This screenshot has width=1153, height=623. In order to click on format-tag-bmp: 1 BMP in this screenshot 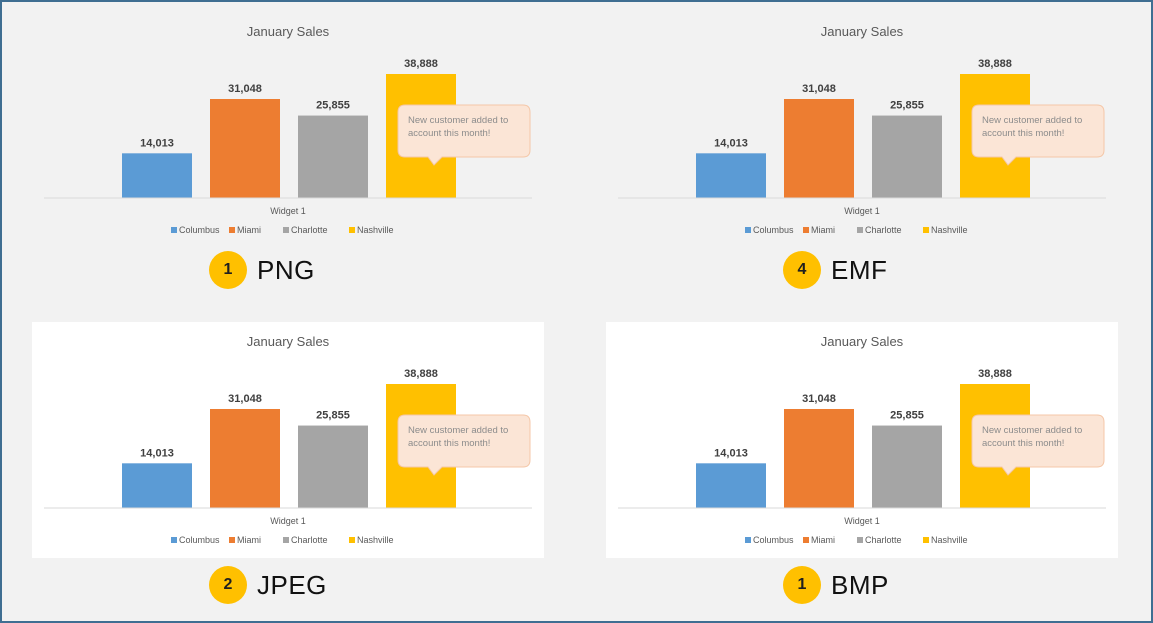, I will do `click(836, 585)`.